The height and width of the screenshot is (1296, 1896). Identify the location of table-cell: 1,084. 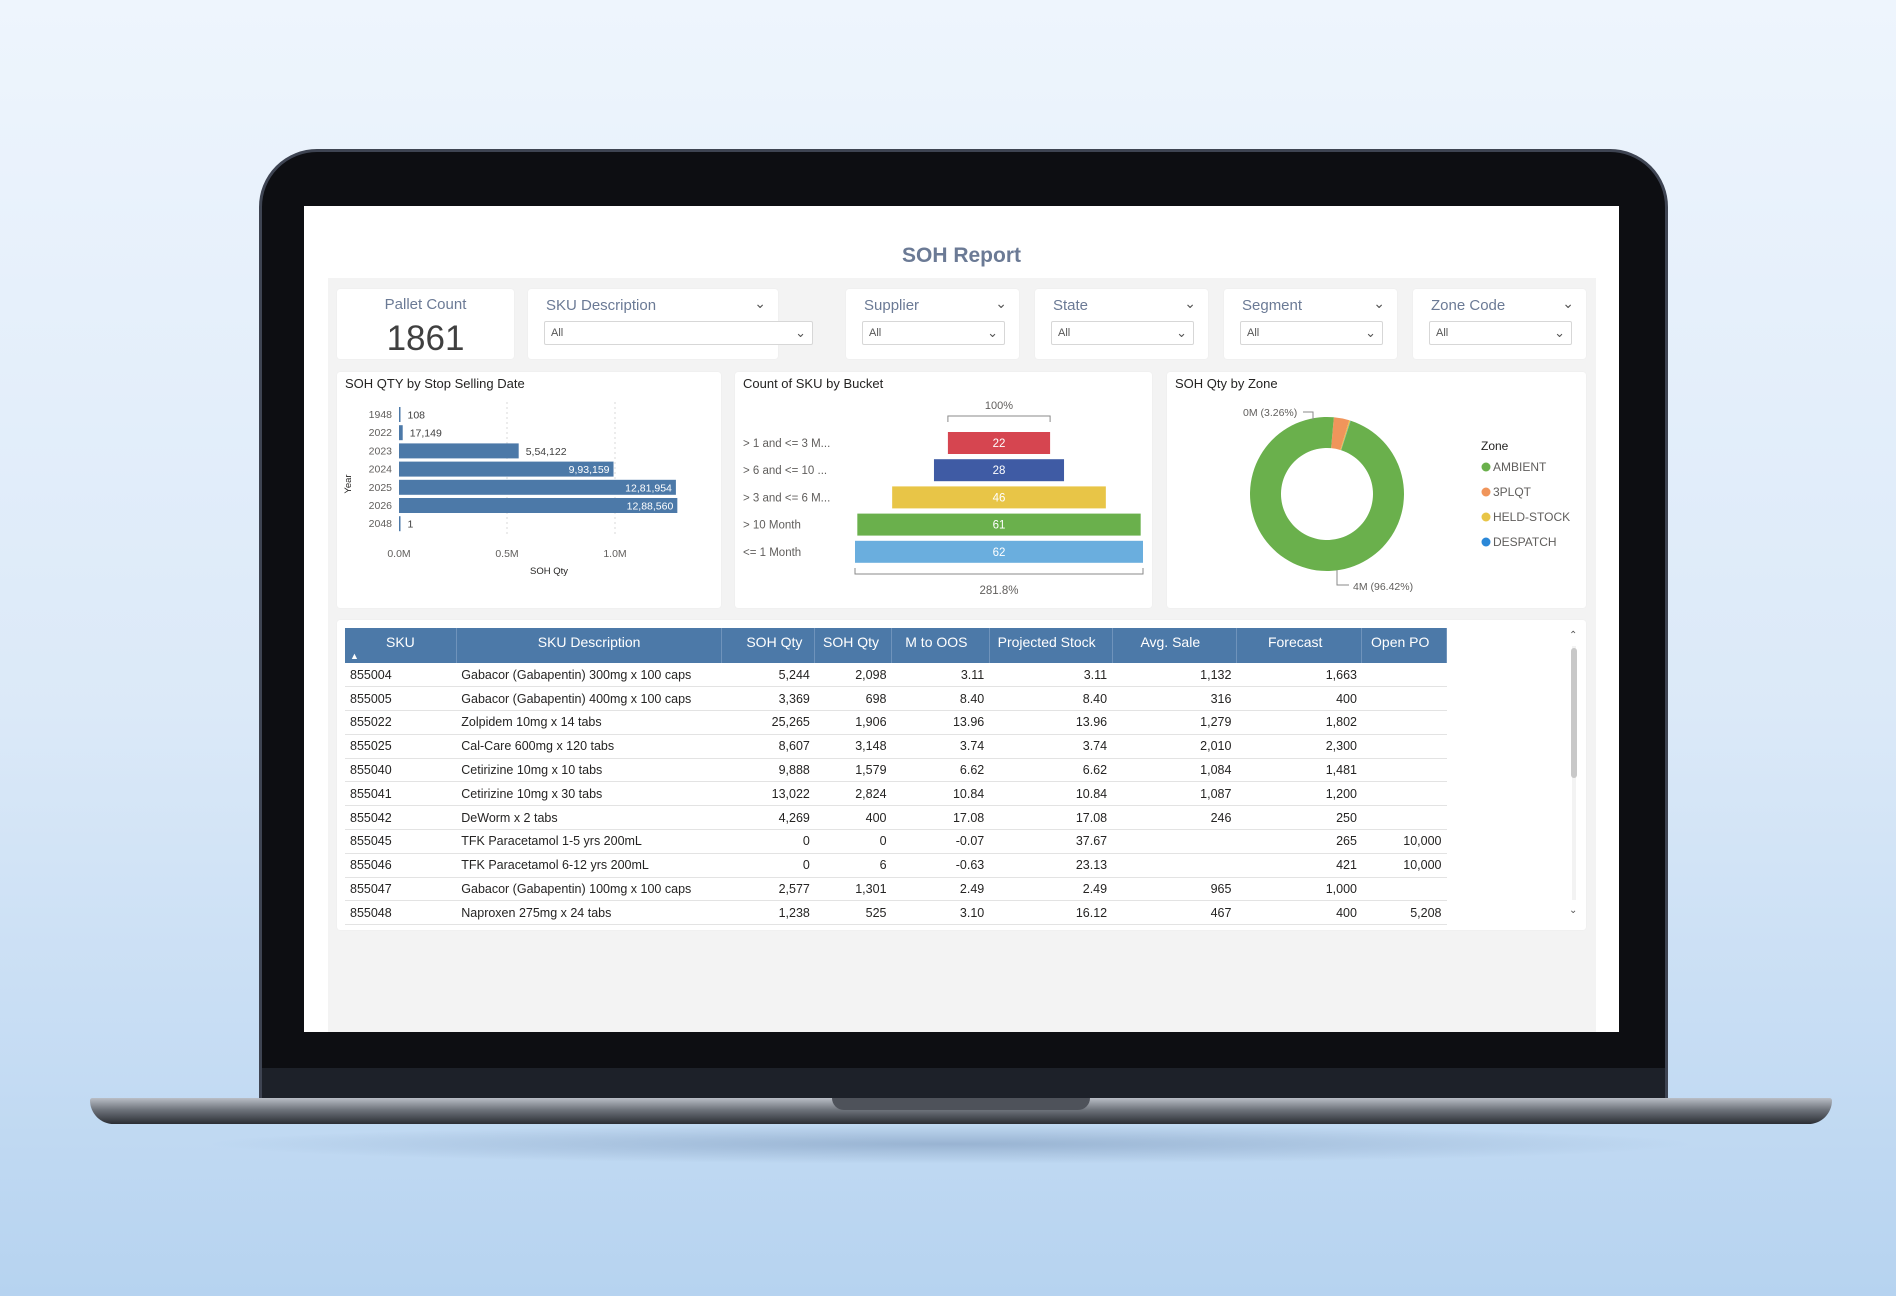
(1174, 770).